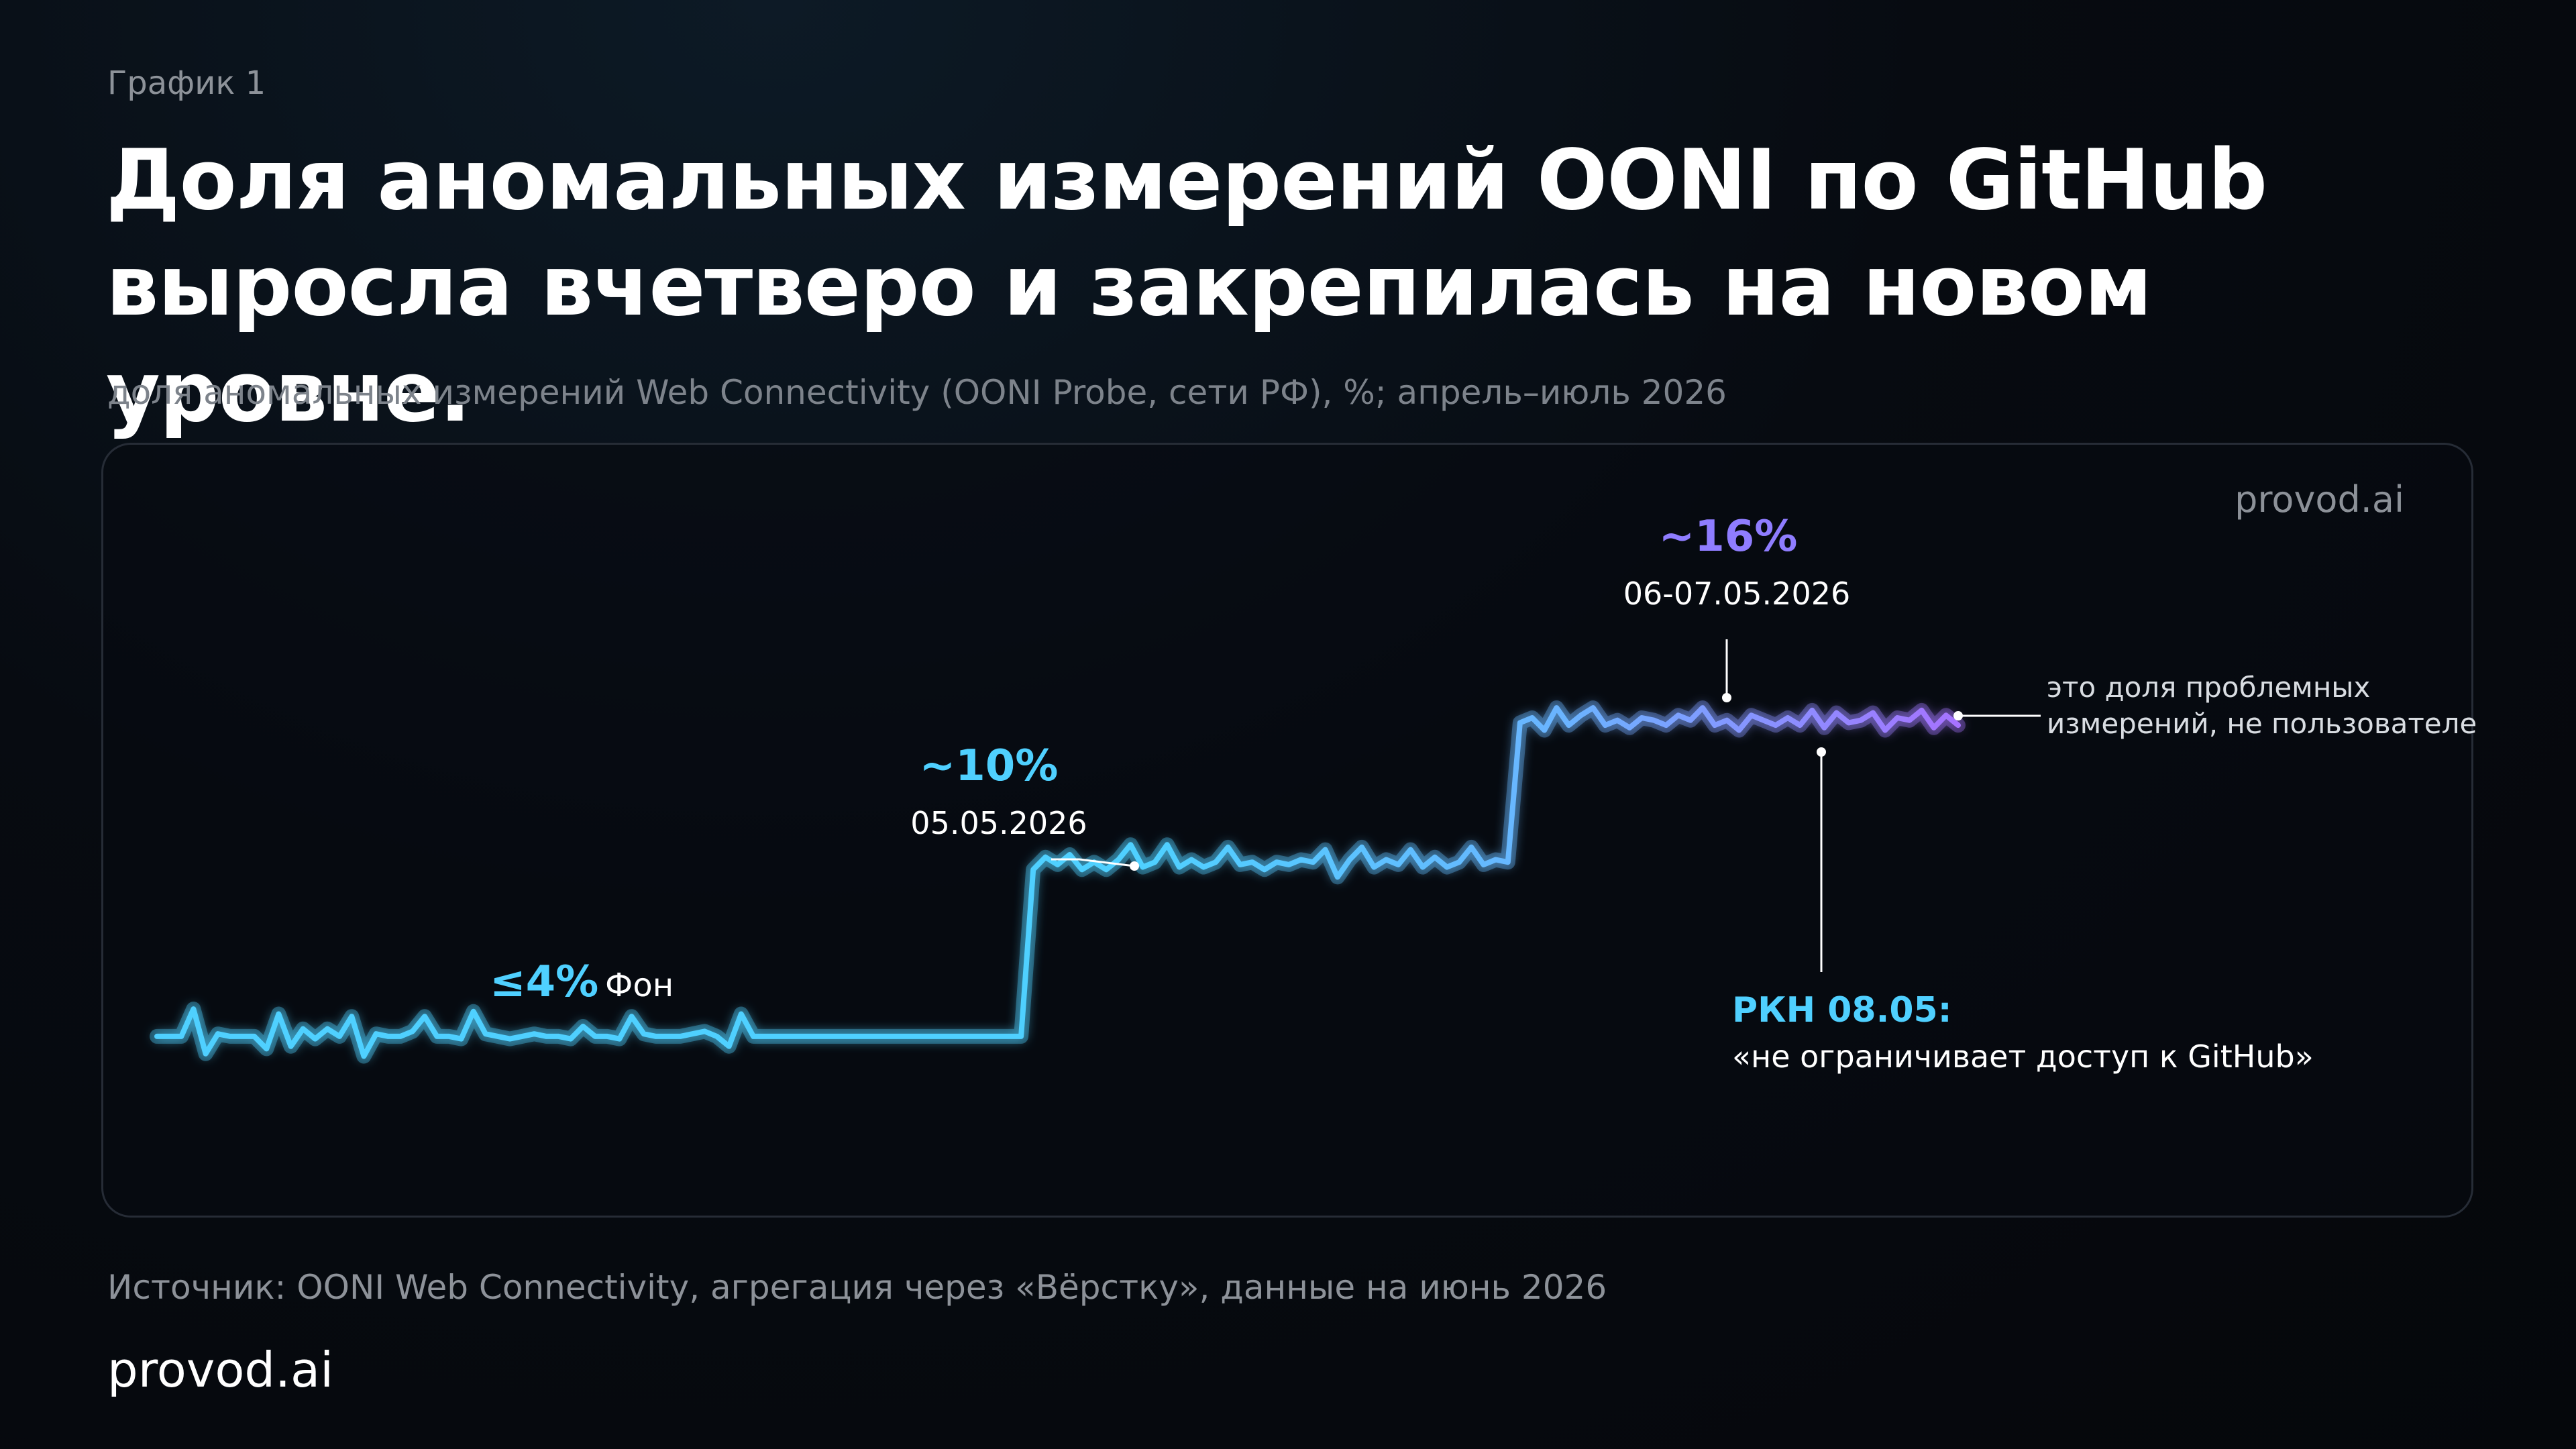 The image size is (2576, 1449). What do you see at coordinates (2261, 723) in the screenshot?
I see `annotation-note-line-2: измерений, не пользователей` at bounding box center [2261, 723].